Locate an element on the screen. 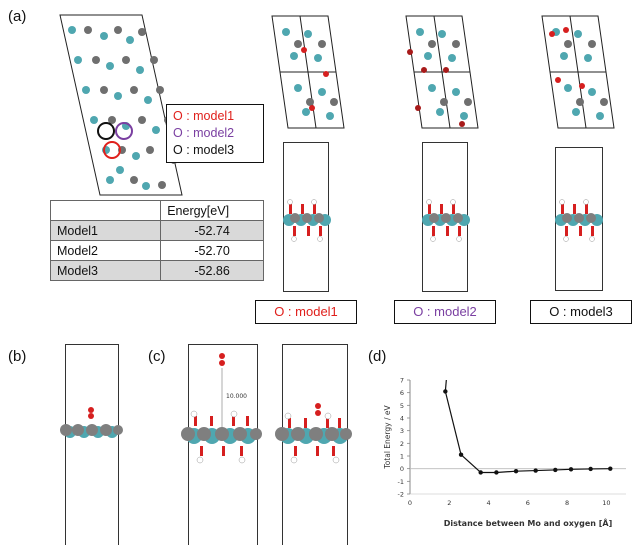 The width and height of the screenshot is (635, 545). panel-c-frame-left is located at coordinates (223, 444).